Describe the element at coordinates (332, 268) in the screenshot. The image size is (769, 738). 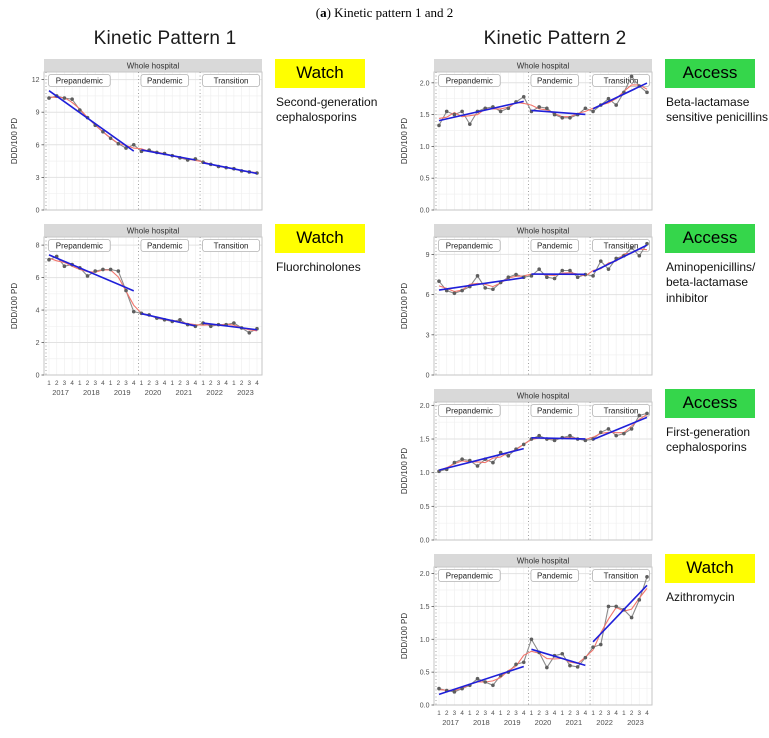
I see `drug-label: Fluorchinolones` at that location.